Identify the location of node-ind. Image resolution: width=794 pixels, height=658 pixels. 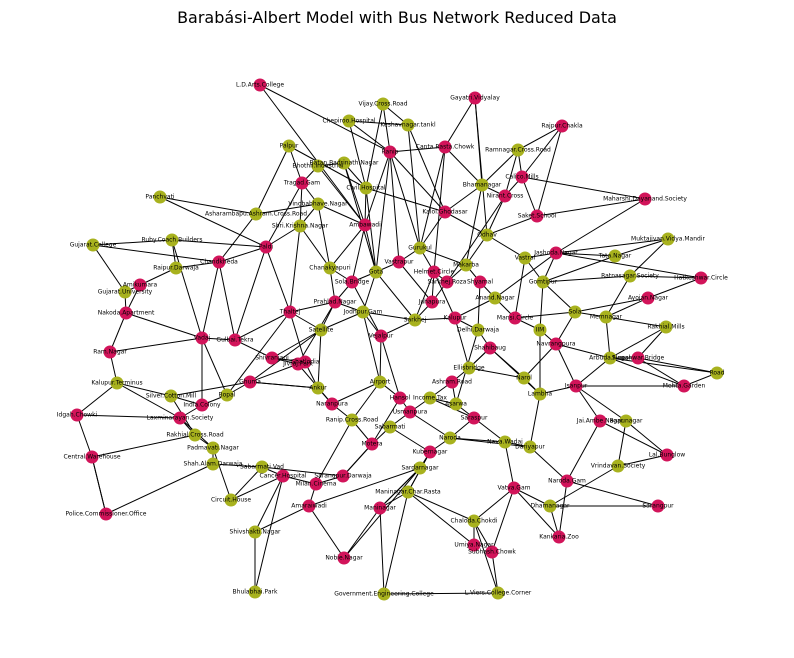
(202, 405).